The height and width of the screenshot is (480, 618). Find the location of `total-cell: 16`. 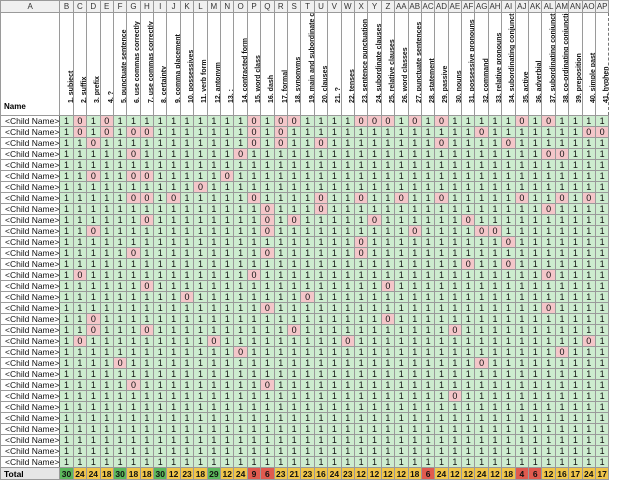

total-cell: 16 is located at coordinates (562, 473).